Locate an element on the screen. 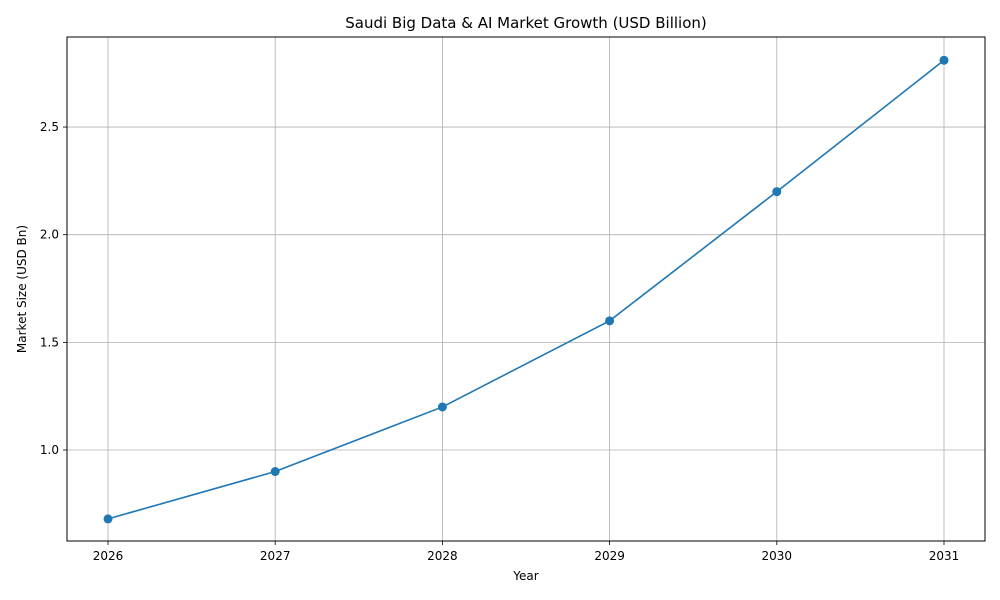 This screenshot has height=600, width=1000. y-tick-label: 1.5 is located at coordinates (49, 342).